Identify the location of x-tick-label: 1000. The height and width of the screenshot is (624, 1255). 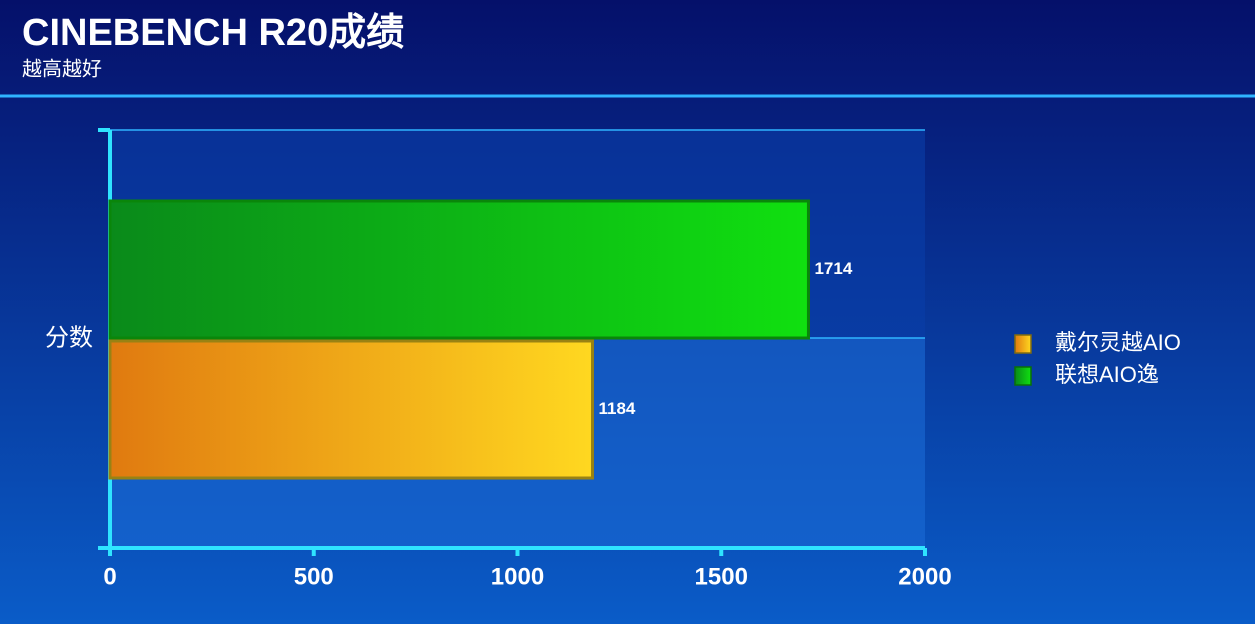
(517, 576).